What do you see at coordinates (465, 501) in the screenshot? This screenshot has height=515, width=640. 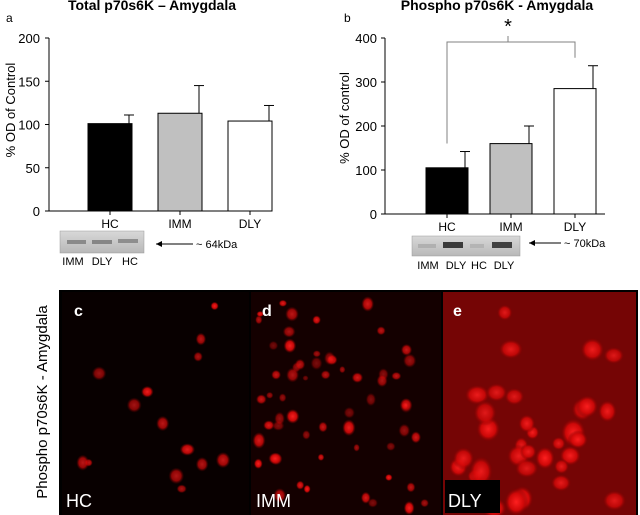 I see `micrograph-condition: DLY` at bounding box center [465, 501].